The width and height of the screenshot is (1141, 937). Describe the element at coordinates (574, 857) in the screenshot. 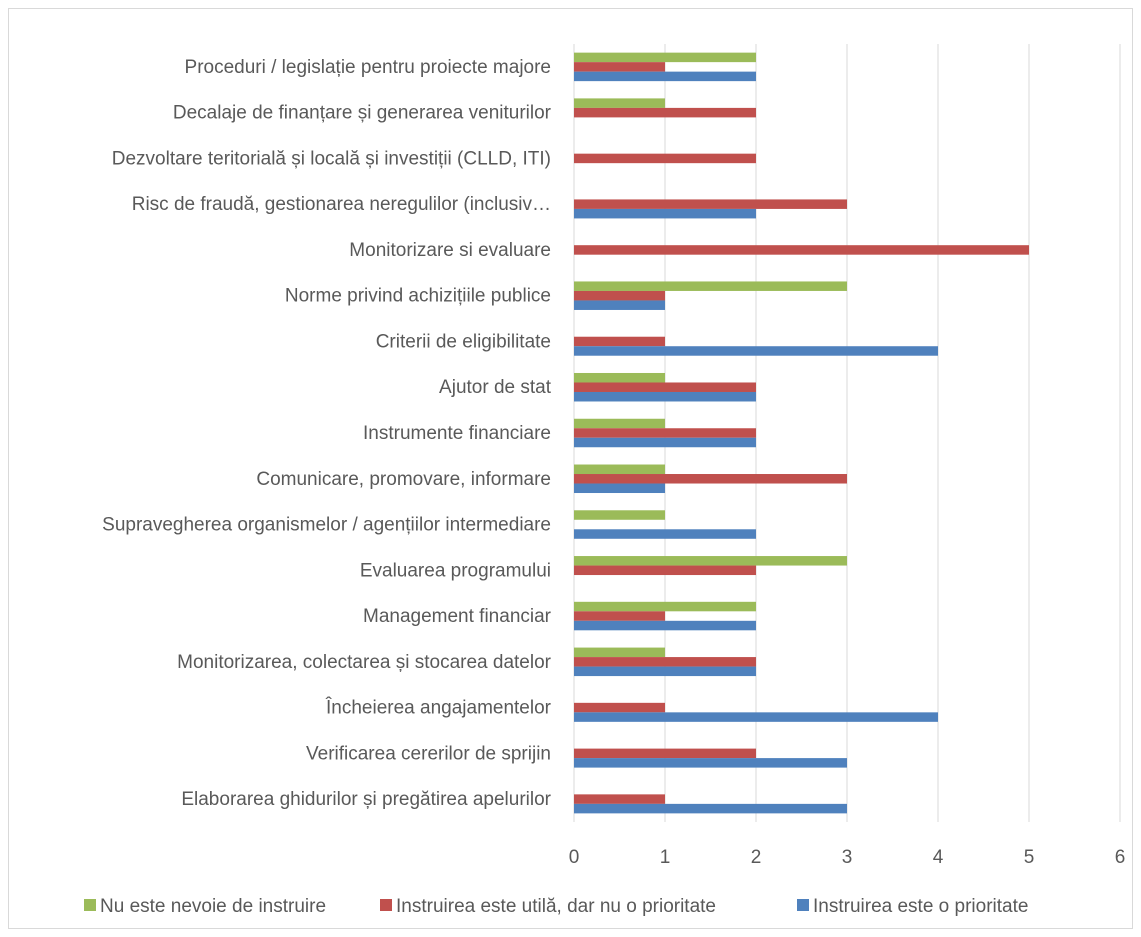

I see `x-tick-label: 0` at that location.